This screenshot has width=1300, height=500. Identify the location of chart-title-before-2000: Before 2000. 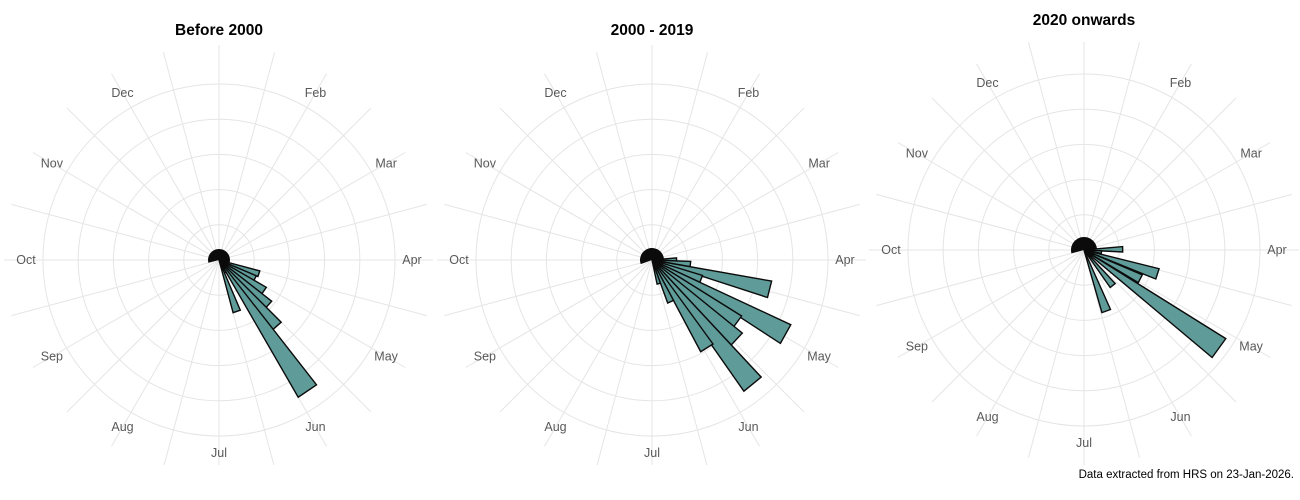
(219, 30).